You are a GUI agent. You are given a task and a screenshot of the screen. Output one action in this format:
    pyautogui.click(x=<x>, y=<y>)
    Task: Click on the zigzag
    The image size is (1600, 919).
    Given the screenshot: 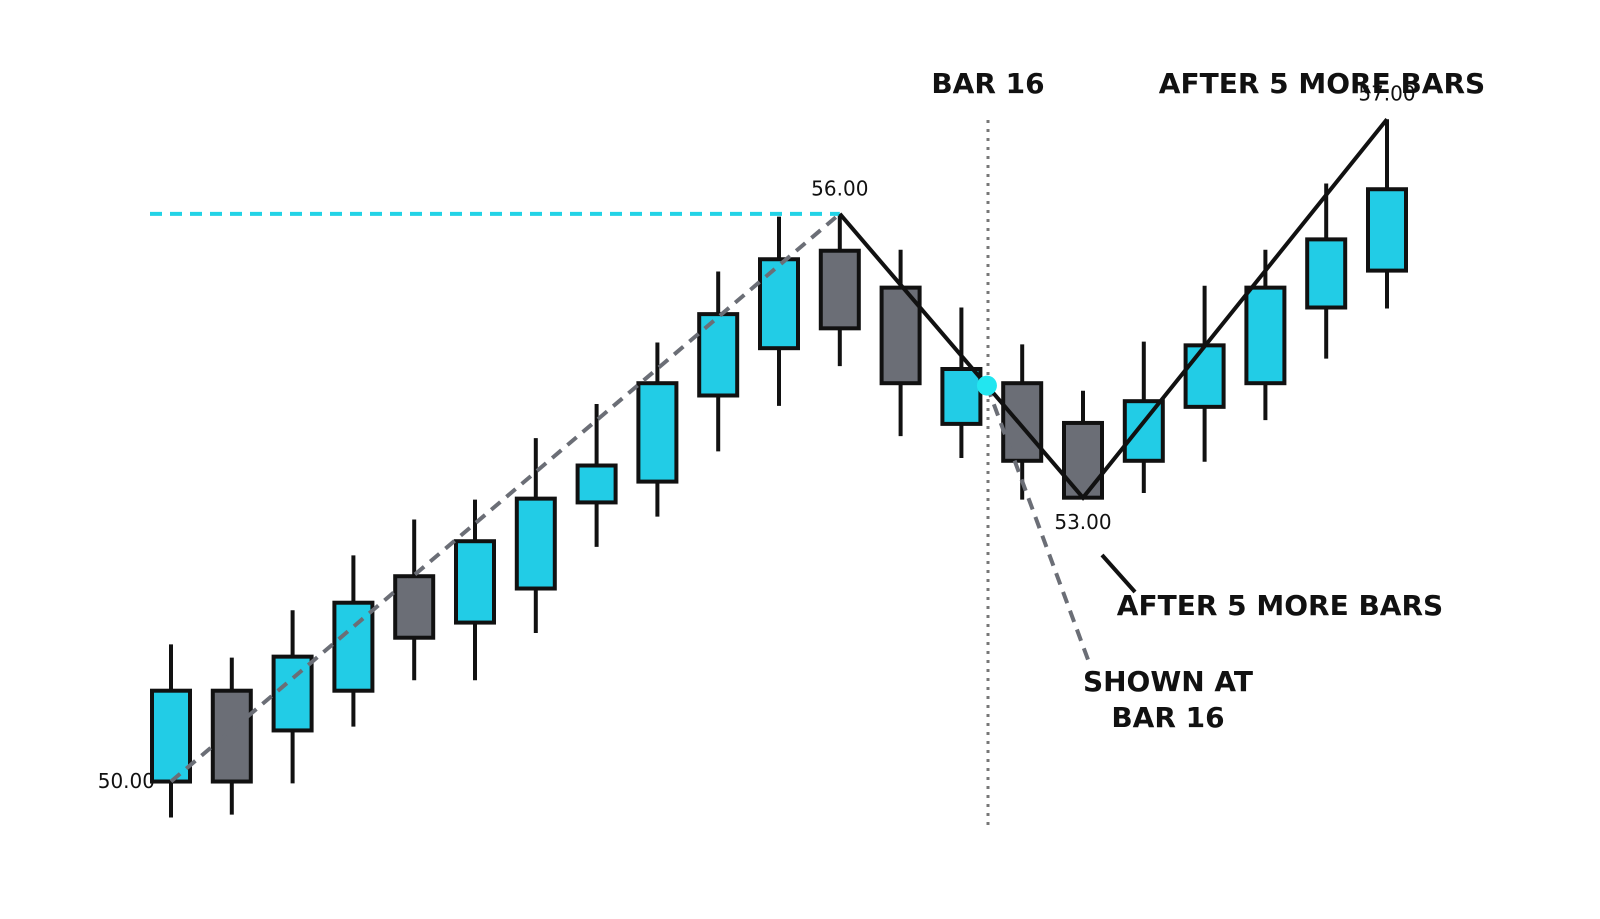 What is the action you would take?
    pyautogui.click(x=1113, y=309)
    